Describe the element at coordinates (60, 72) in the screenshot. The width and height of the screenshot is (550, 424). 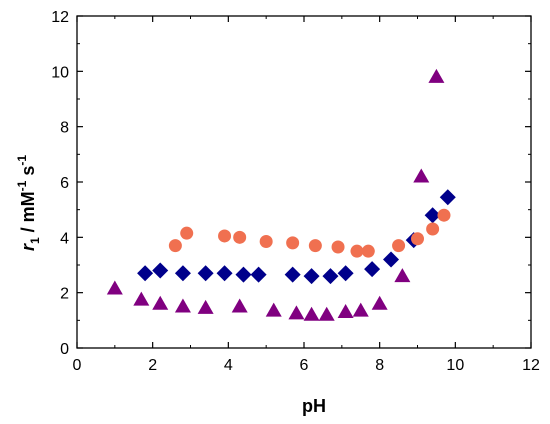
I see `y-tick-label: 10` at that location.